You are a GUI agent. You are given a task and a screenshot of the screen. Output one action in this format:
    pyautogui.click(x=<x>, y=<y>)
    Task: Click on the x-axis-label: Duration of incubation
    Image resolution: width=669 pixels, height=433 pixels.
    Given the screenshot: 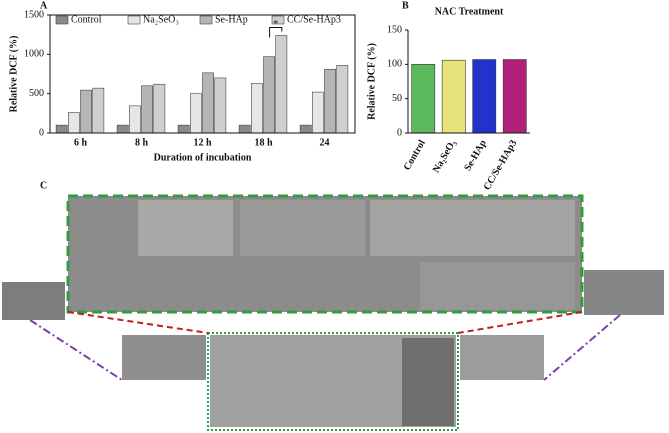 What is the action you would take?
    pyautogui.click(x=203, y=157)
    